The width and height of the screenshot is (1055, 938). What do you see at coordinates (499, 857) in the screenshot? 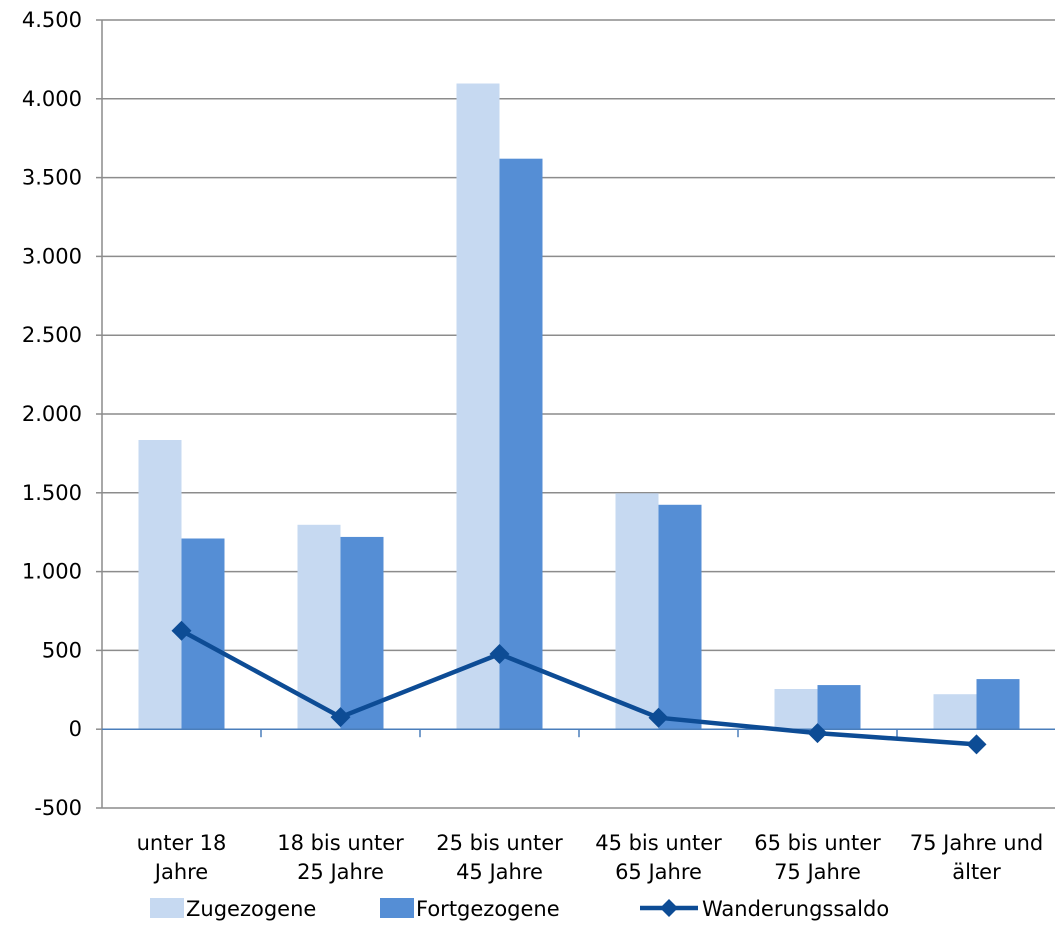
I see `x-tick-label: 25 bis unter 45 Jahre` at bounding box center [499, 857].